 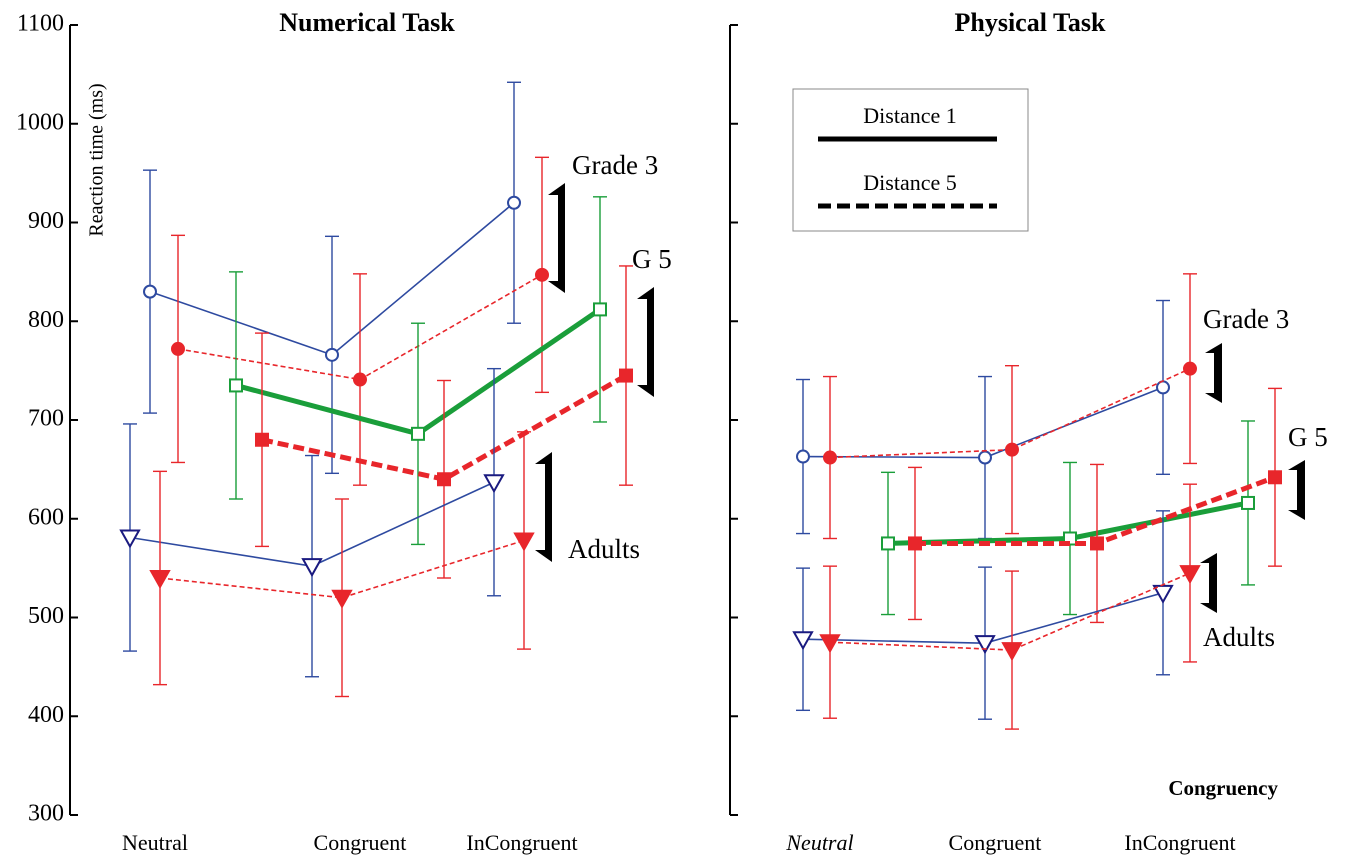 I want to click on y-tick-label: 1100, so click(x=40, y=24).